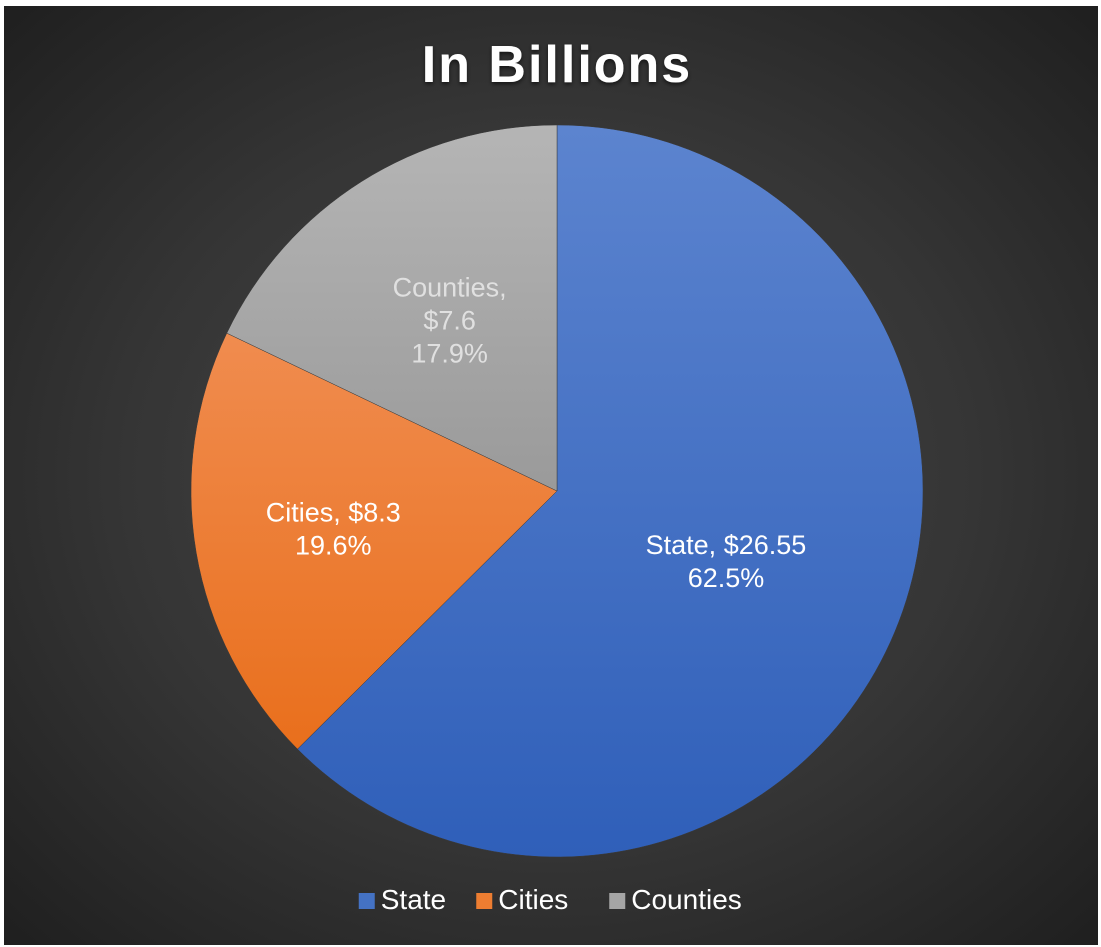 This screenshot has width=1101, height=947. Describe the element at coordinates (533, 899) in the screenshot. I see `legend-label-cities: Cities` at that location.